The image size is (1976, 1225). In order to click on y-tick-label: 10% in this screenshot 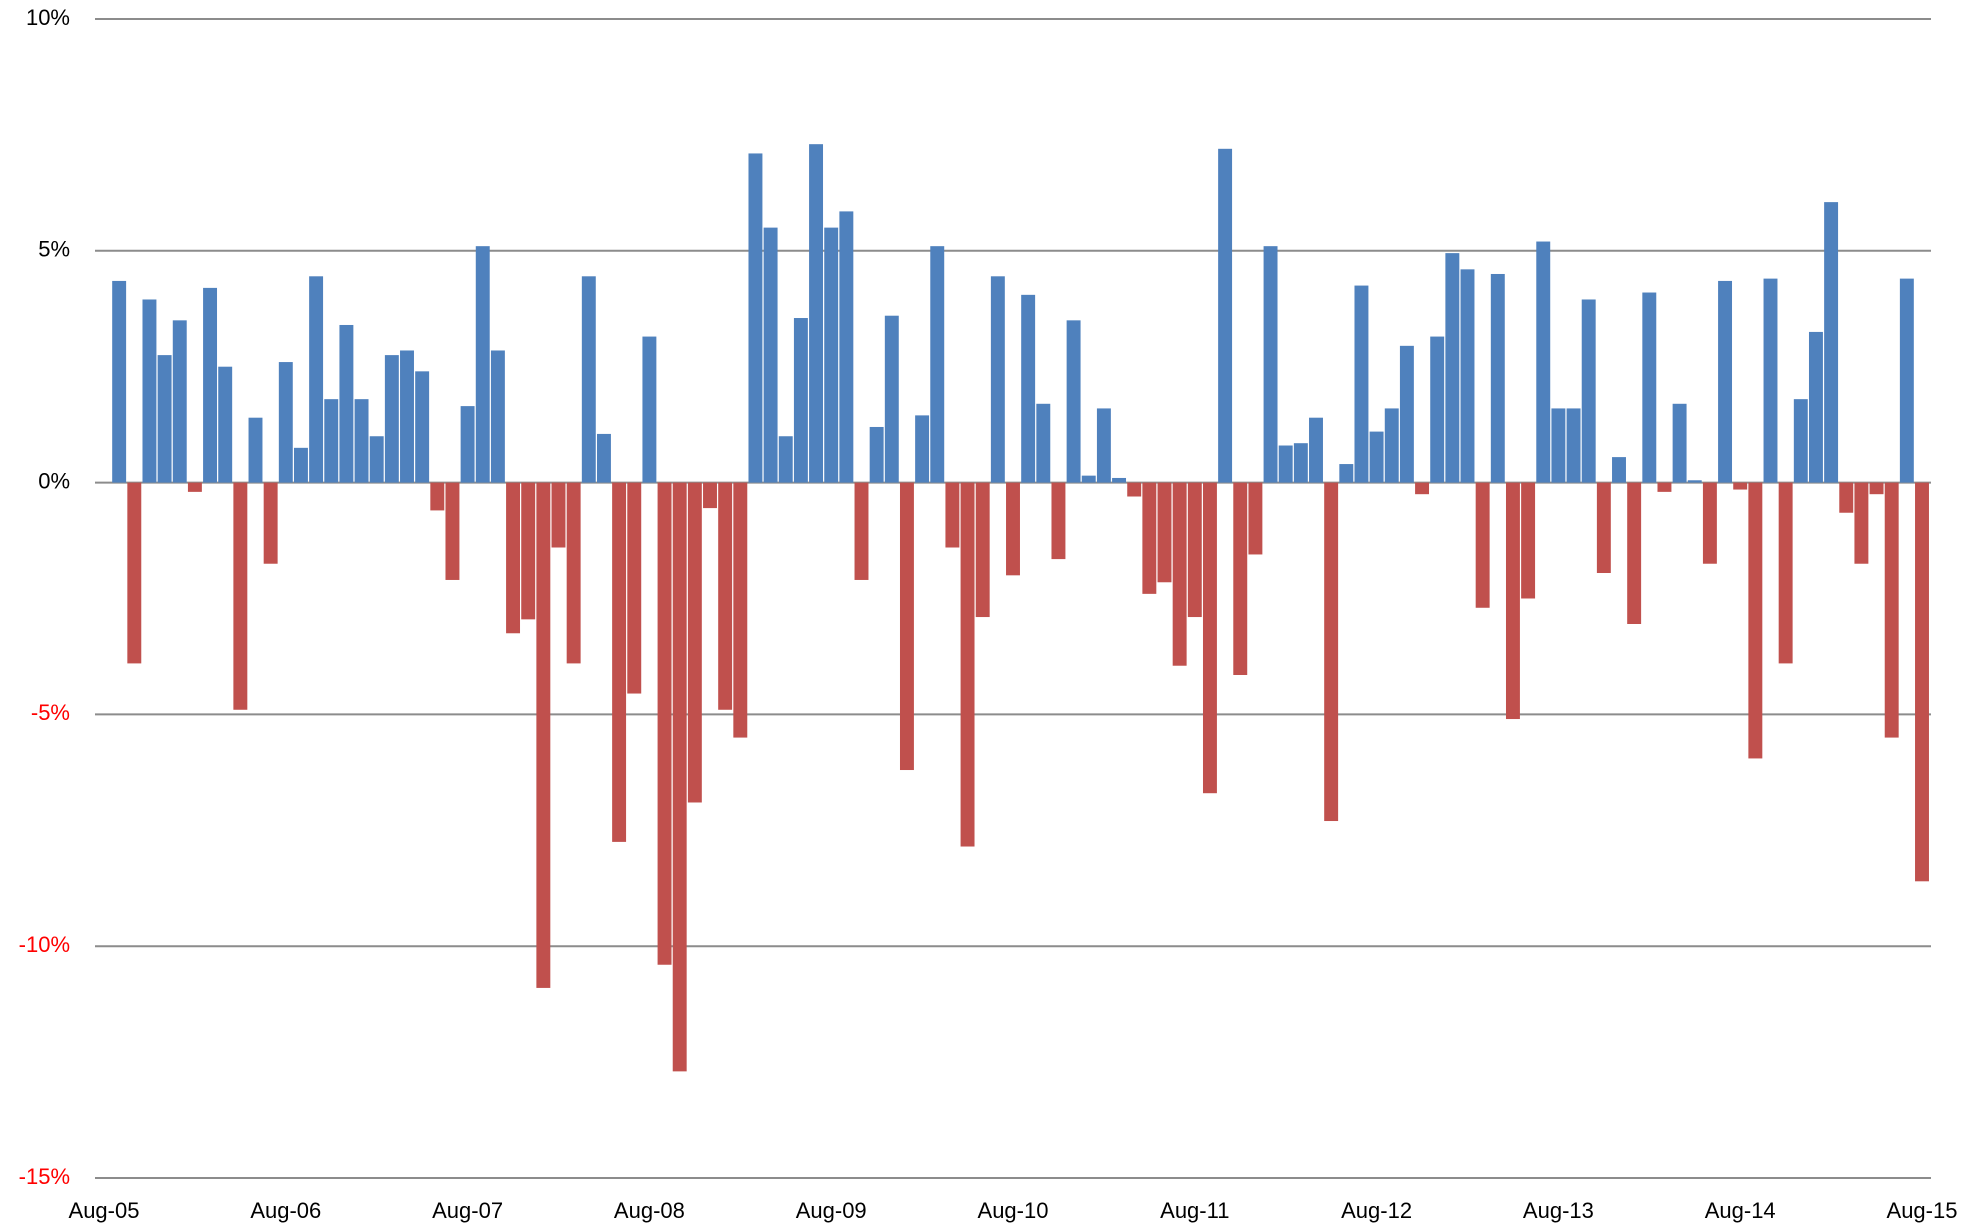, I will do `click(48, 17)`.